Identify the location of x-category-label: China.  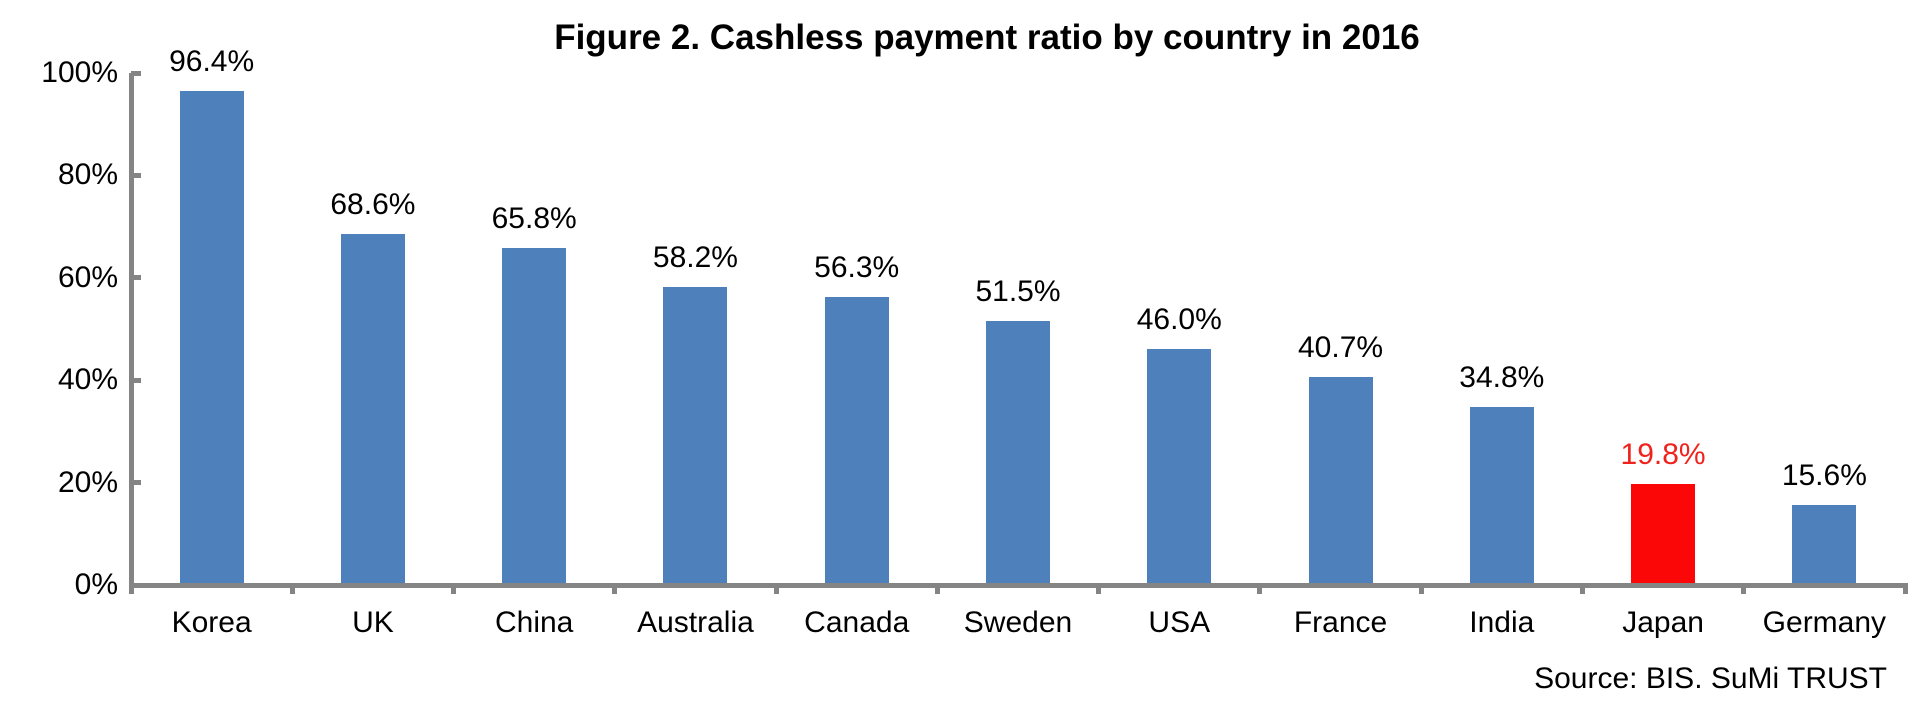
(534, 622).